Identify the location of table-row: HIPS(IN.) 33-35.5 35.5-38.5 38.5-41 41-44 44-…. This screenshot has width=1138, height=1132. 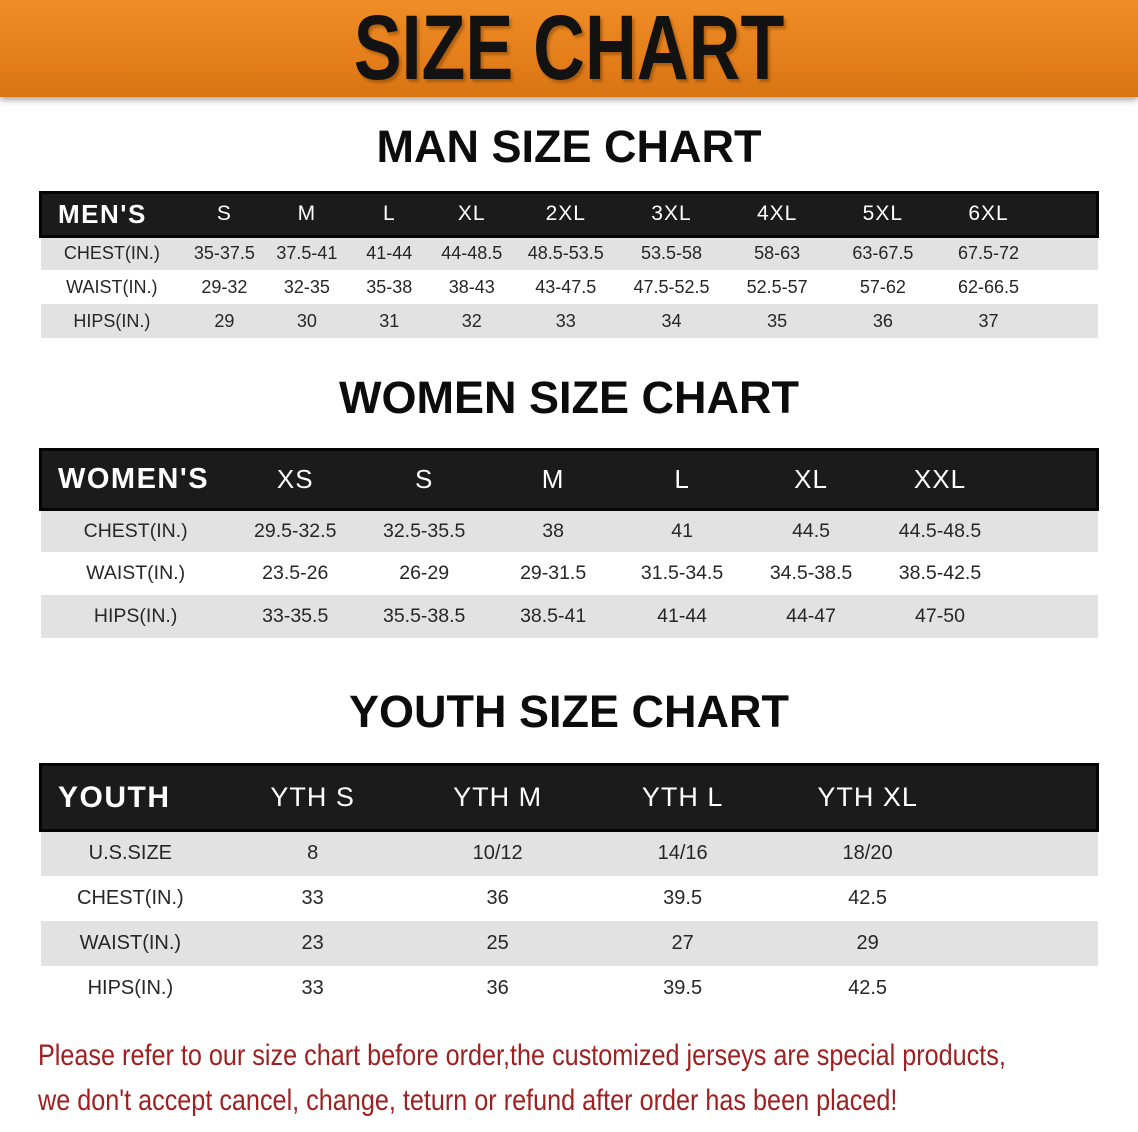
(569, 617).